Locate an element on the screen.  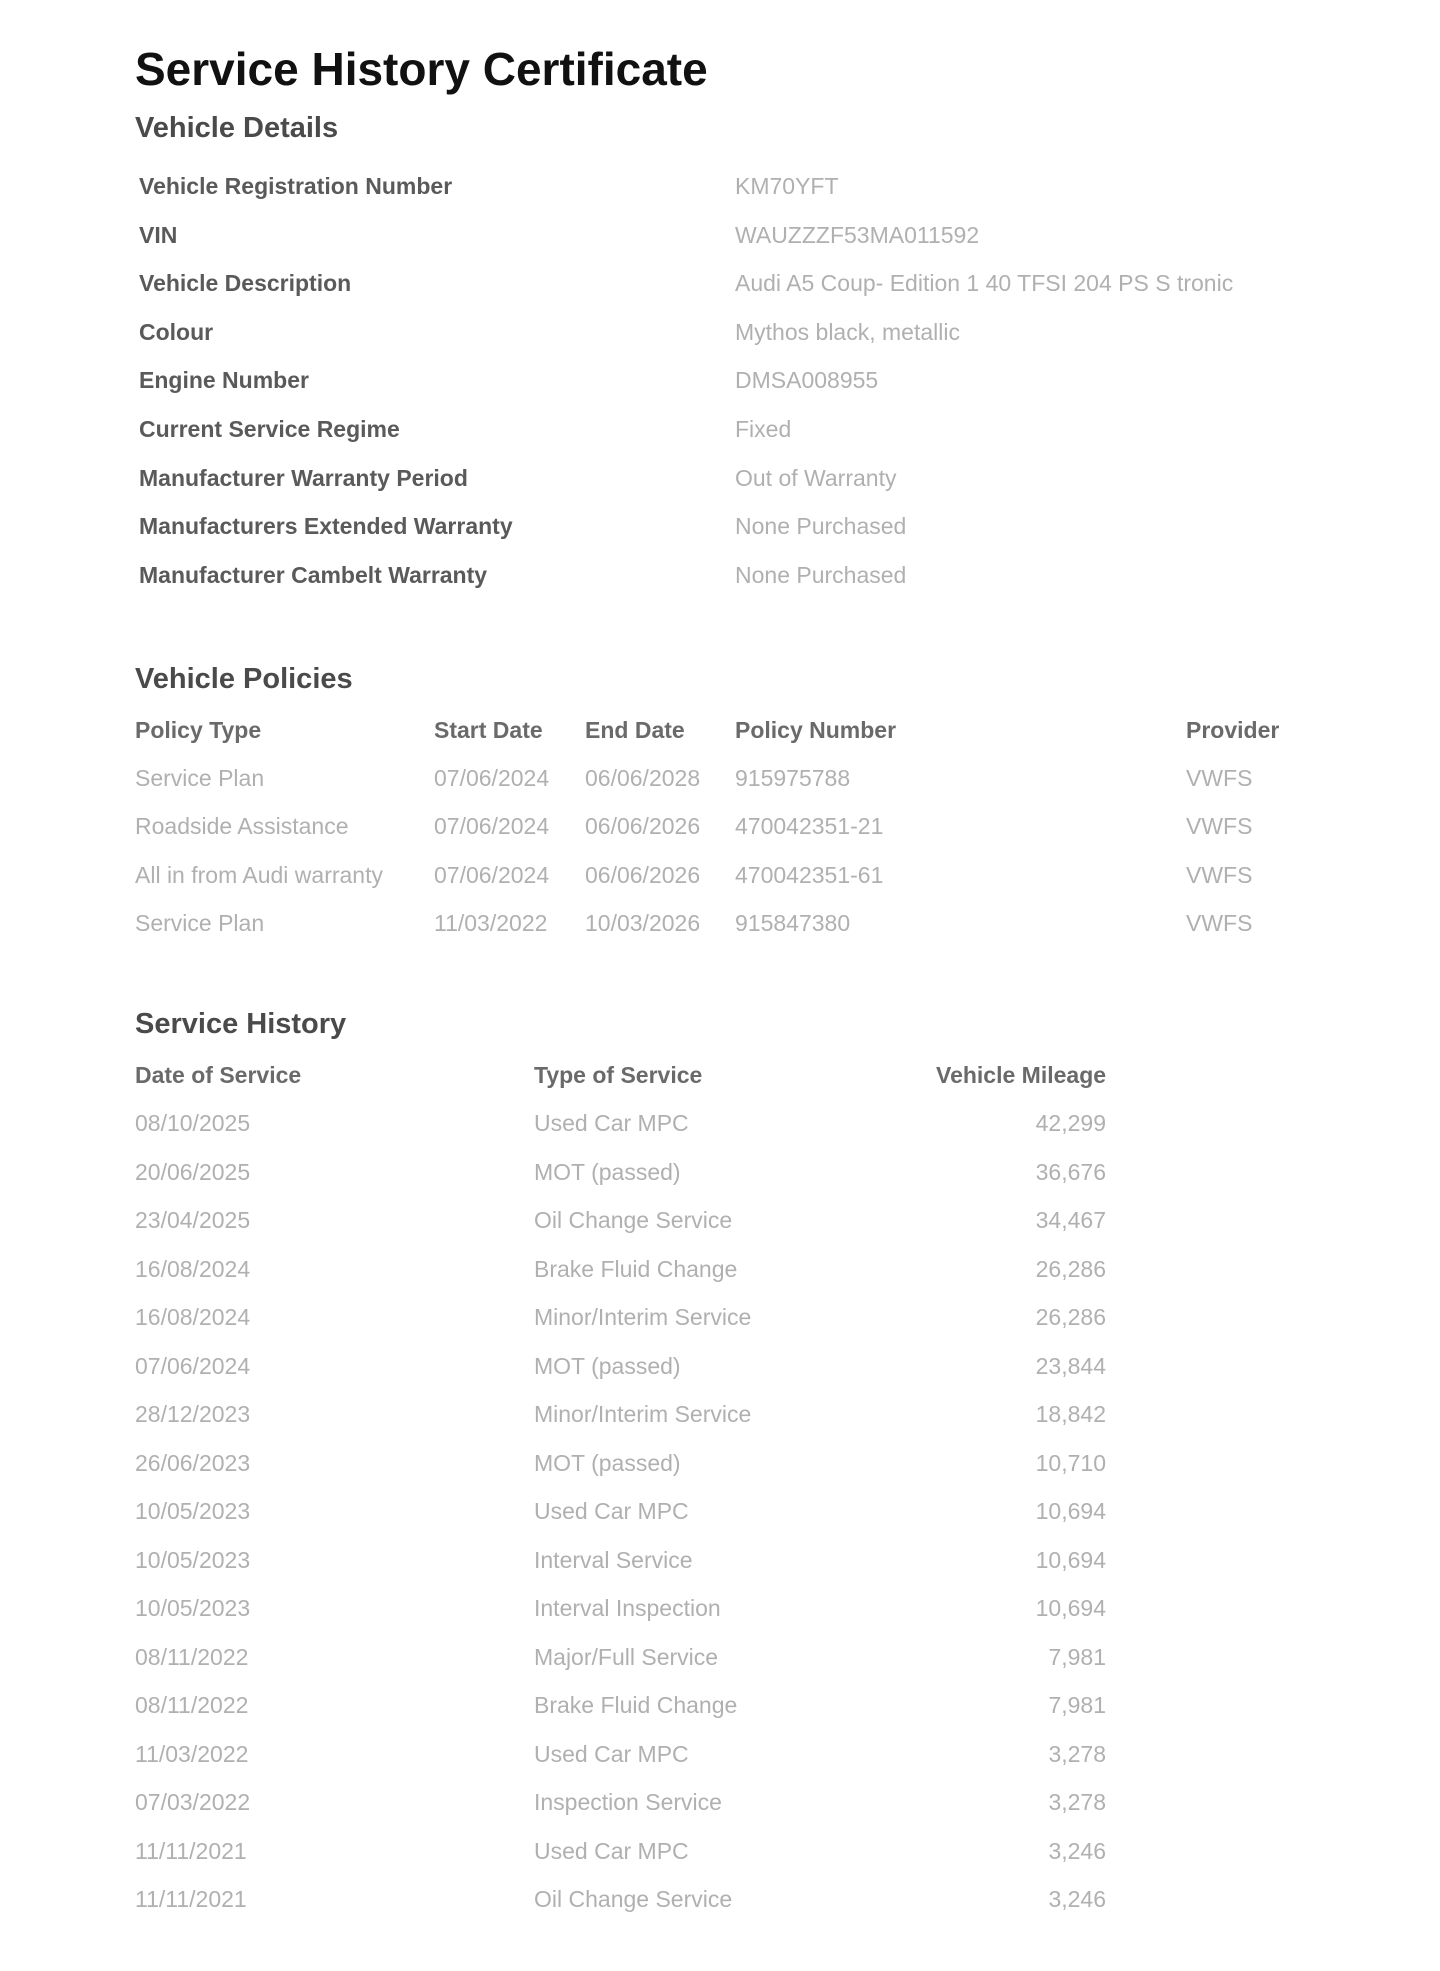
service-date: 28/12/2023 is located at coordinates (193, 1414).